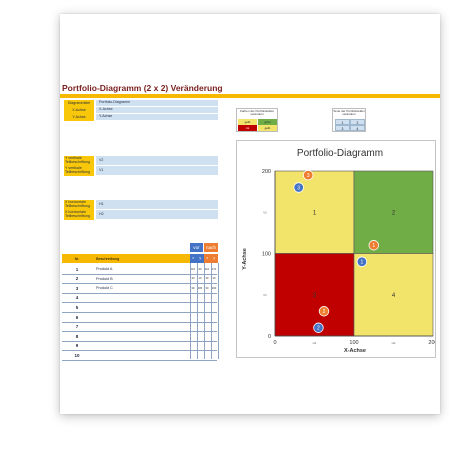  I want to click on x-tick-label: 0, so click(274, 343).